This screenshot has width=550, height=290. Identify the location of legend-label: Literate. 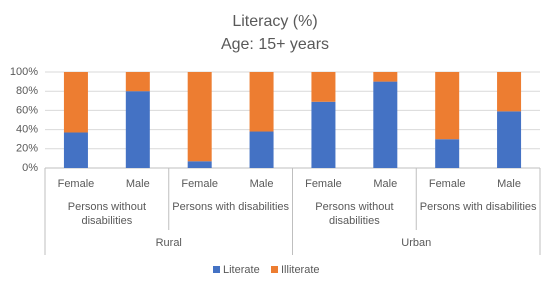
(241, 270).